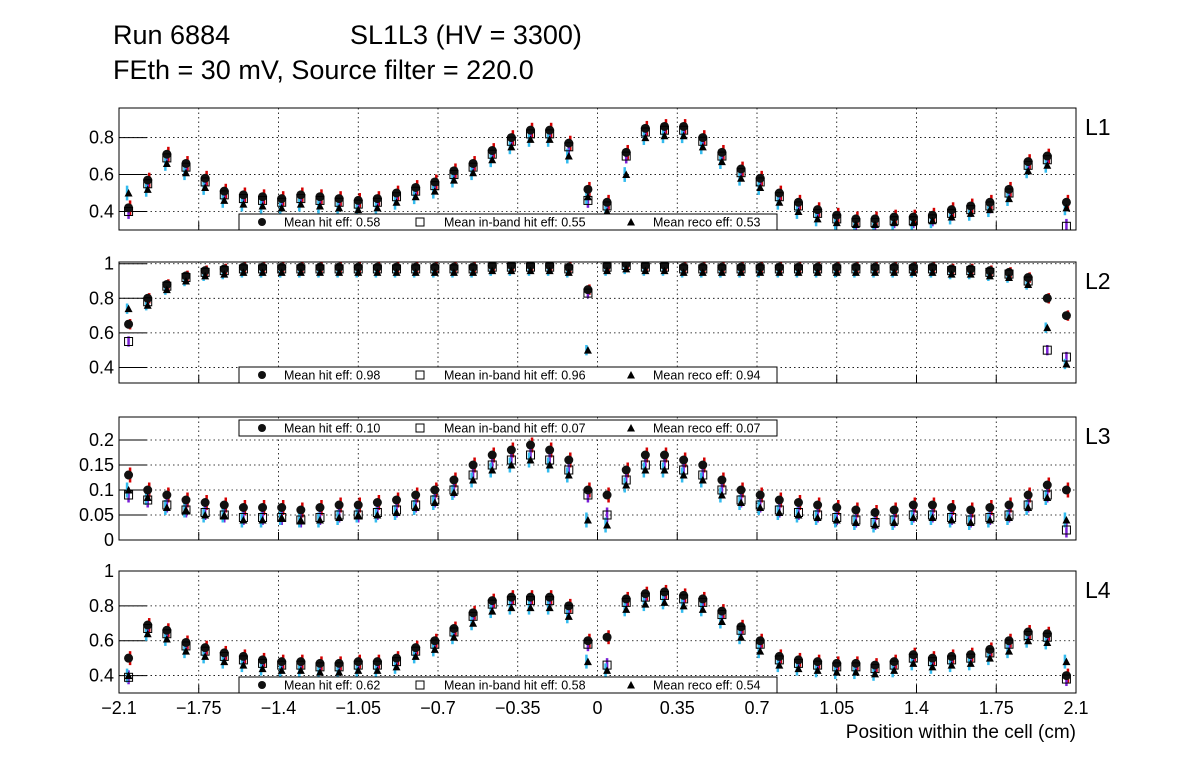  What do you see at coordinates (597, 316) in the screenshot?
I see `data-points` at bounding box center [597, 316].